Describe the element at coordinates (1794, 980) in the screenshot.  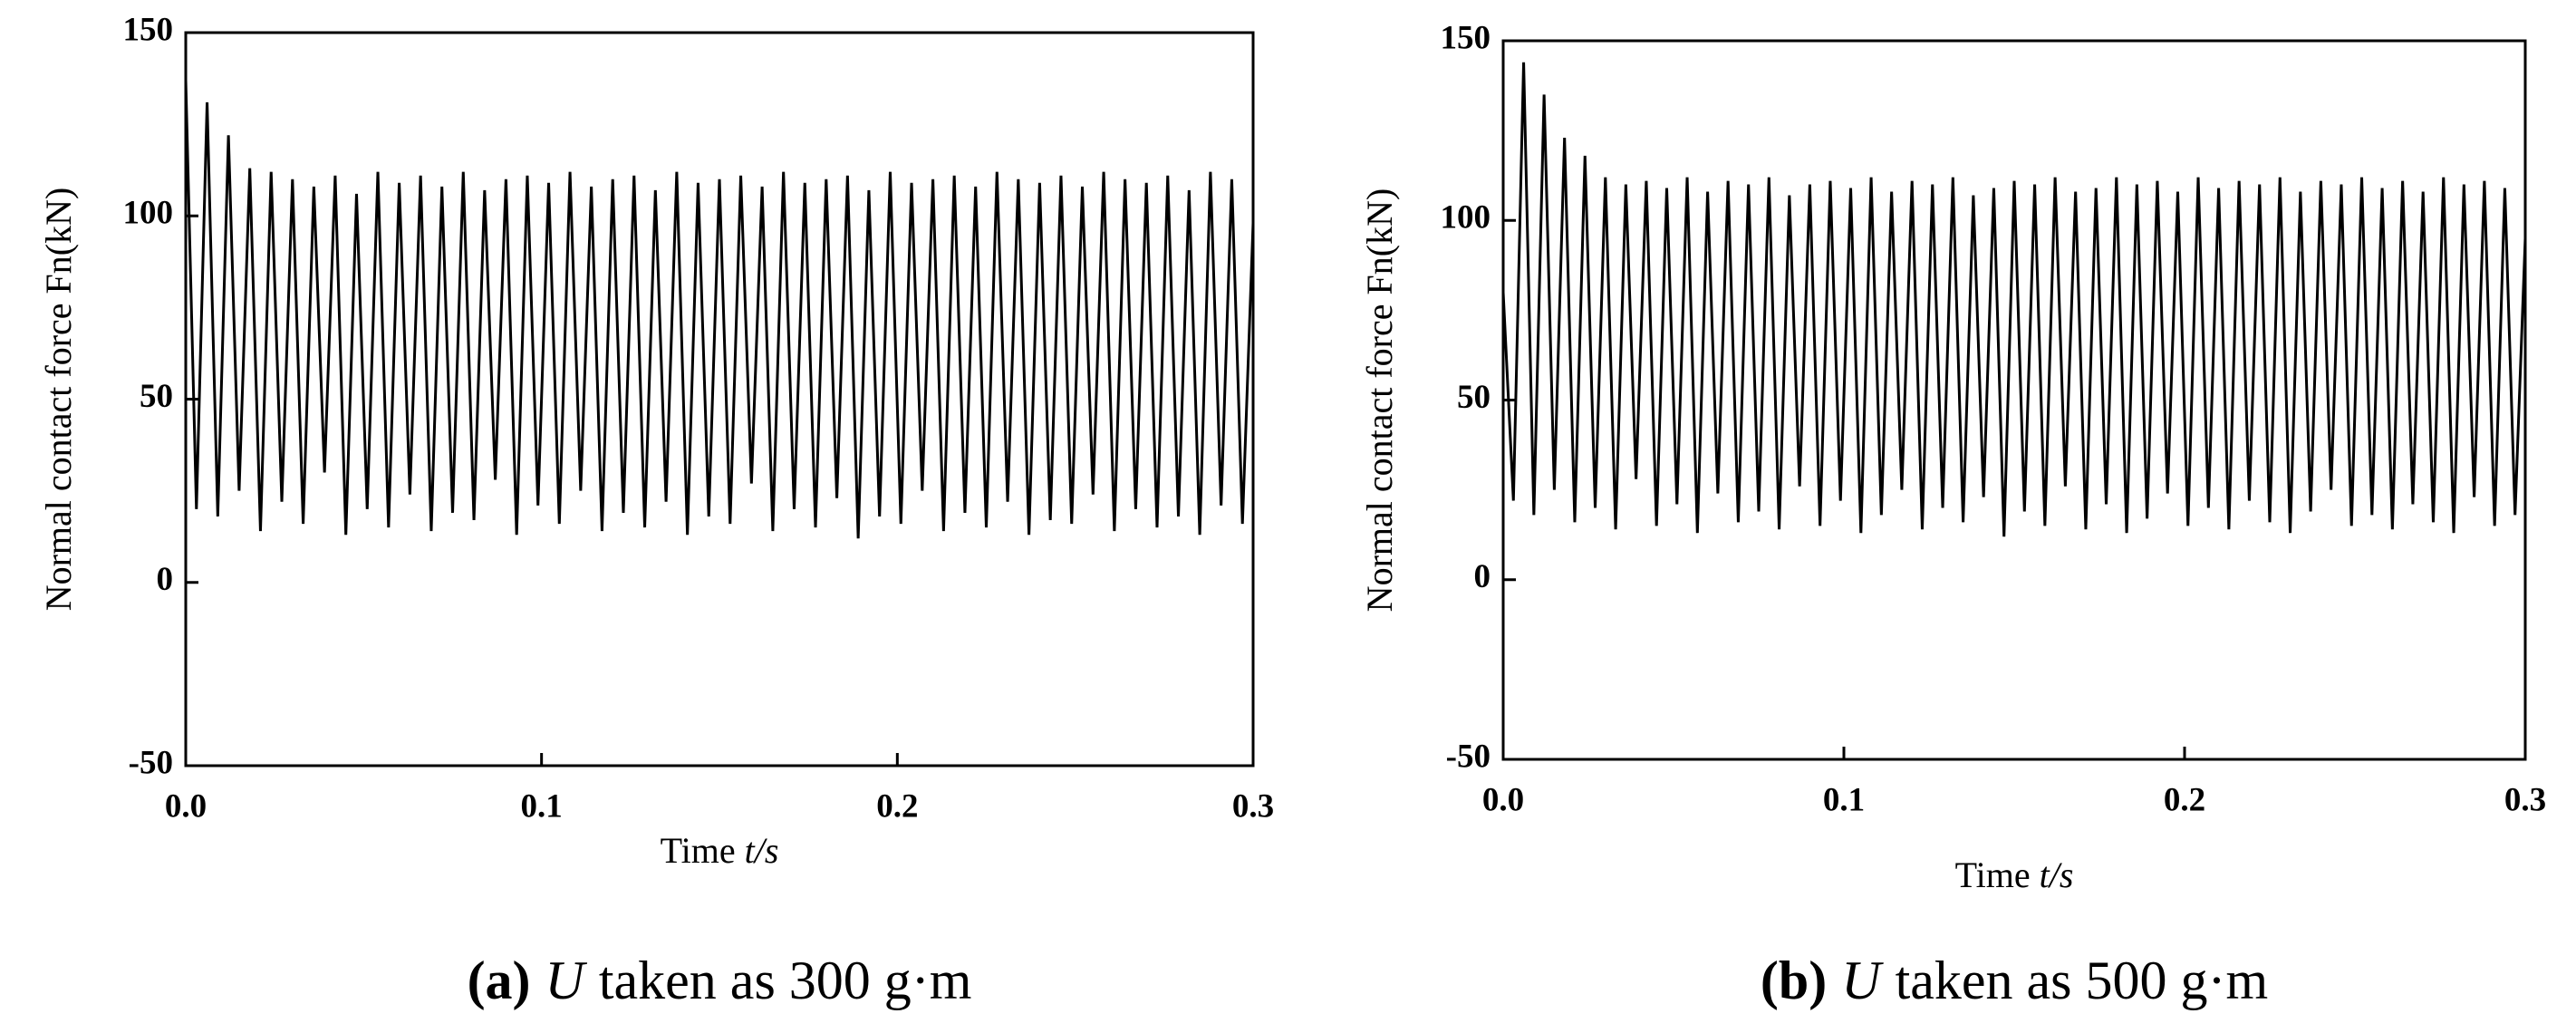
I see `caption-label: (b)` at that location.